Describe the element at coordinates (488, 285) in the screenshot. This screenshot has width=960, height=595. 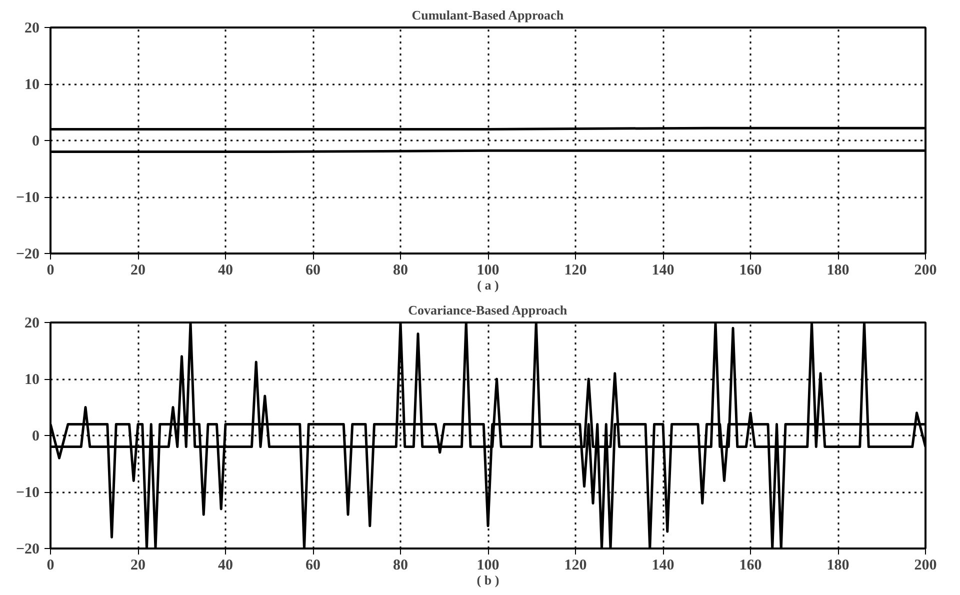
I see `x-axis-title: ( a )` at that location.